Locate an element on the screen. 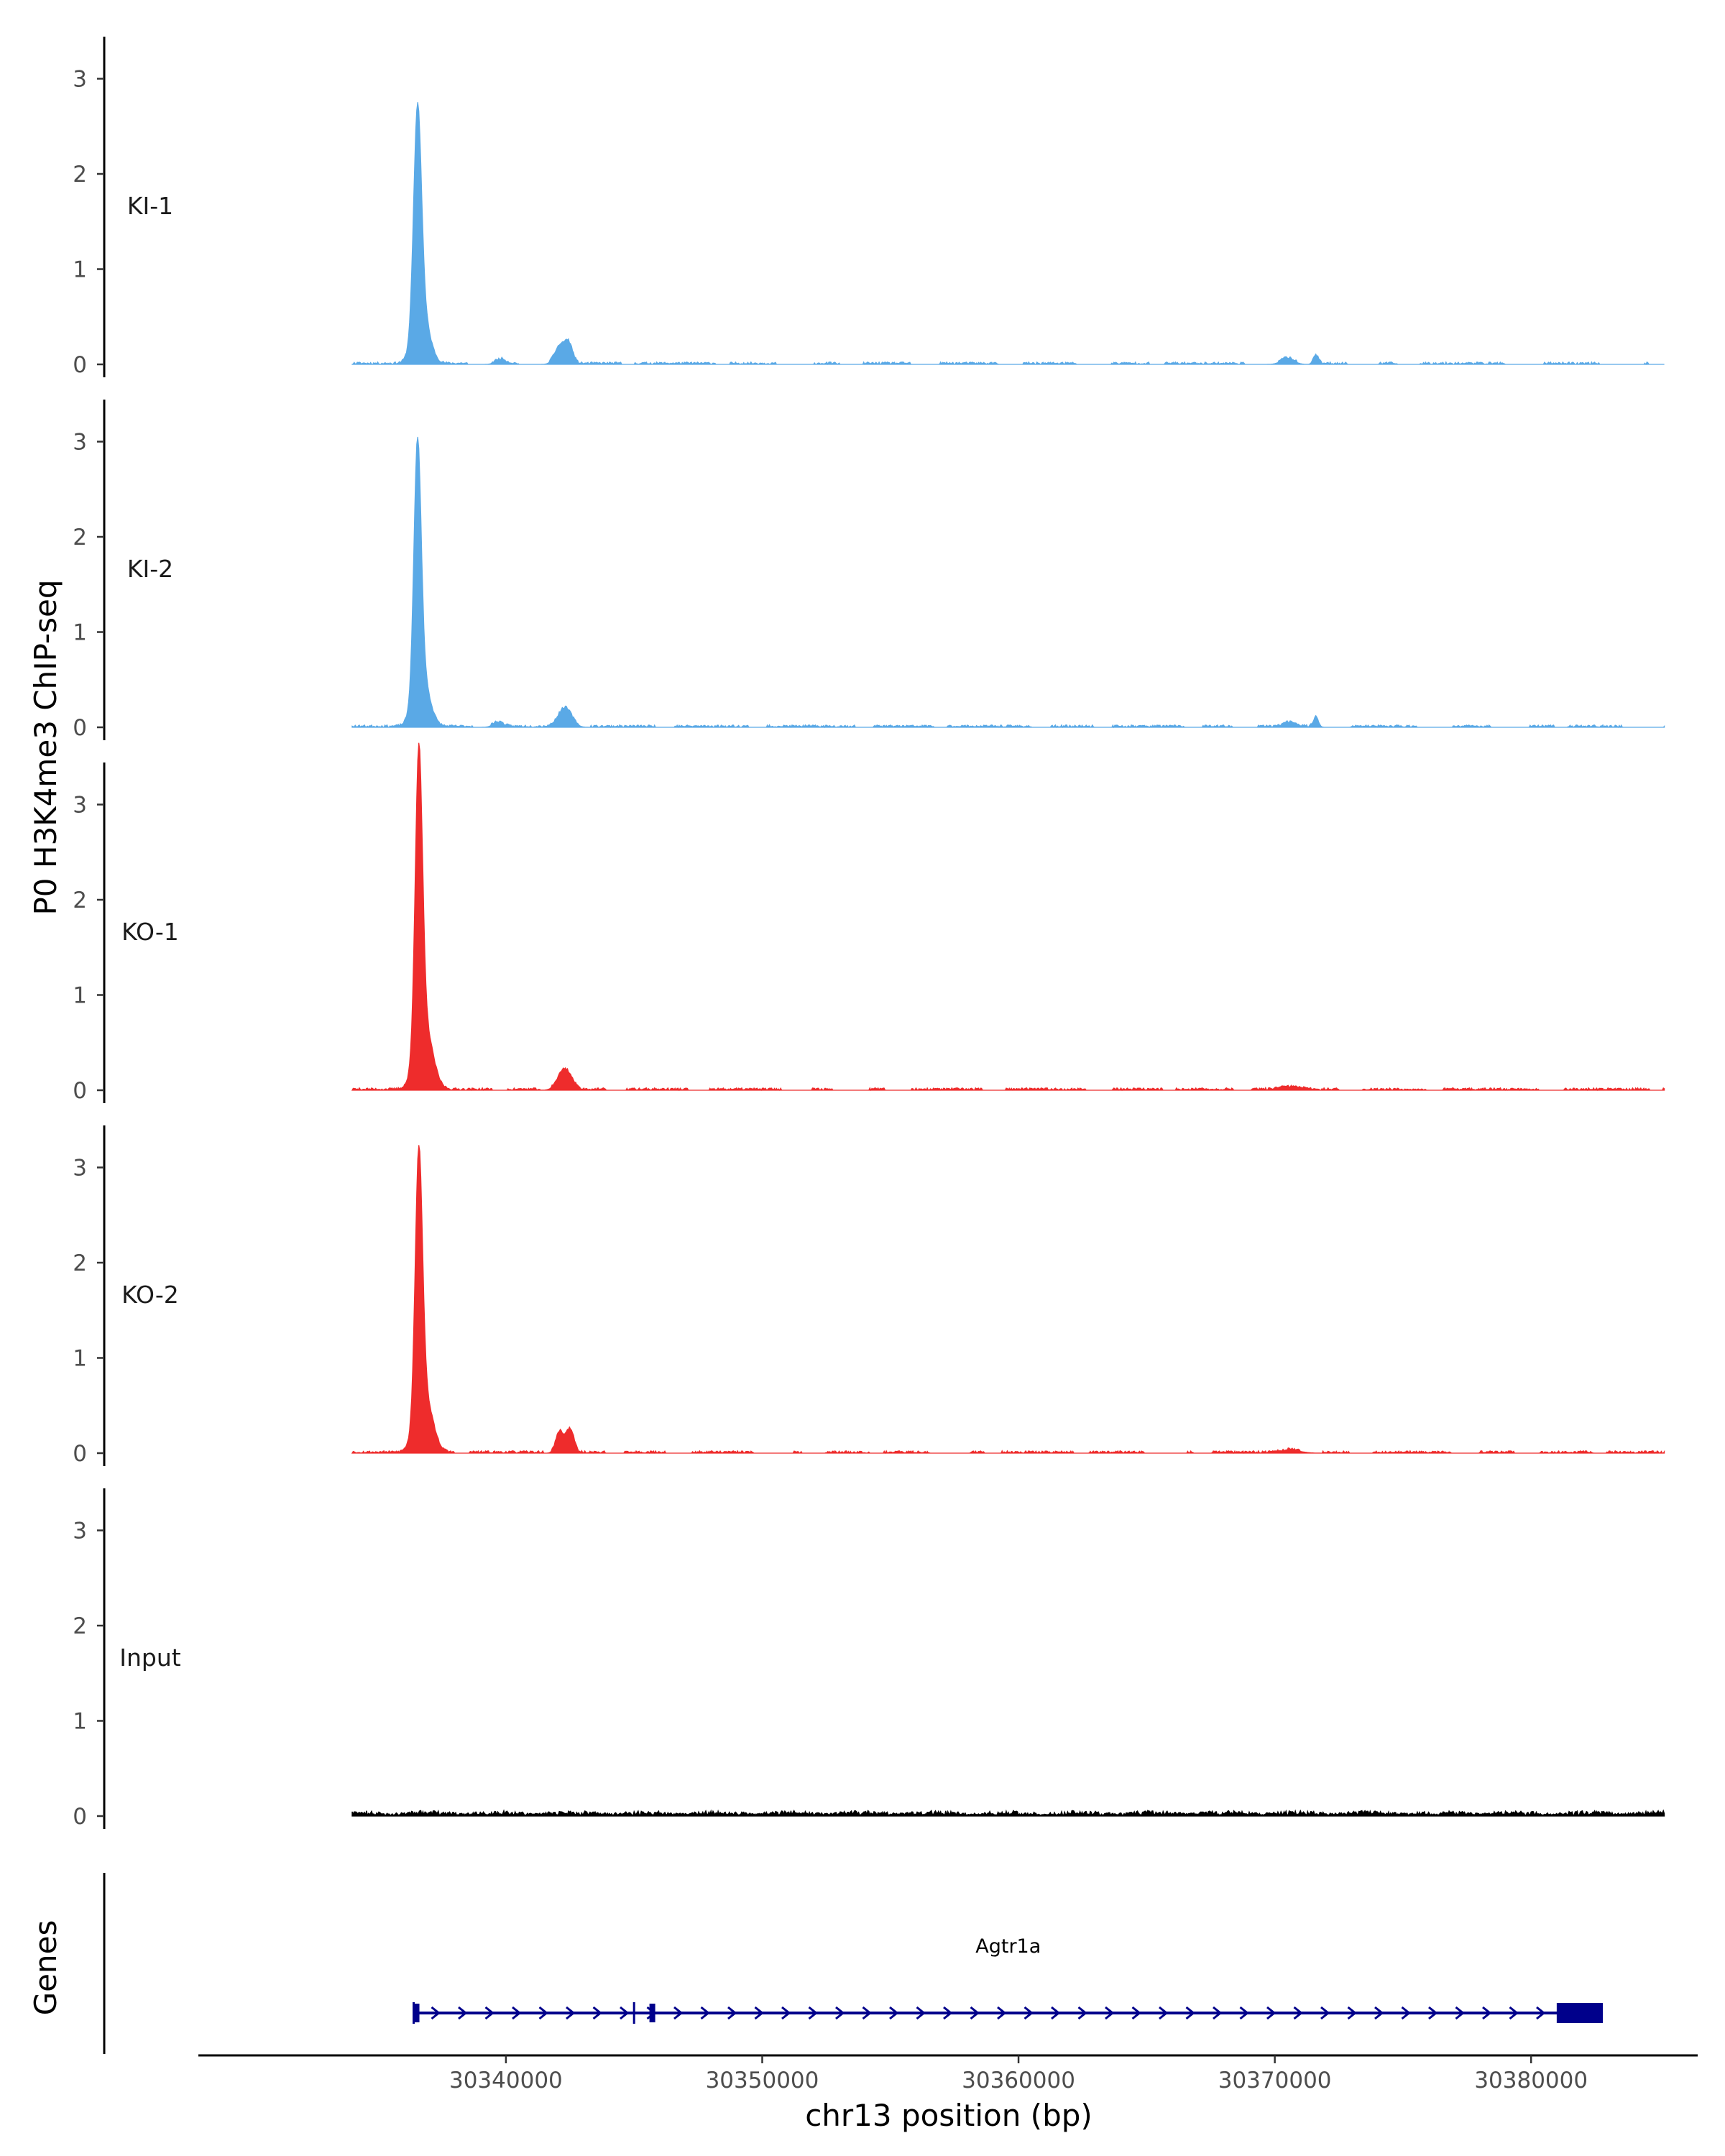 This screenshot has width=1725, height=2156. track-panel-ko-2: 0 1 2 3 KO-2 is located at coordinates (869, 1296).